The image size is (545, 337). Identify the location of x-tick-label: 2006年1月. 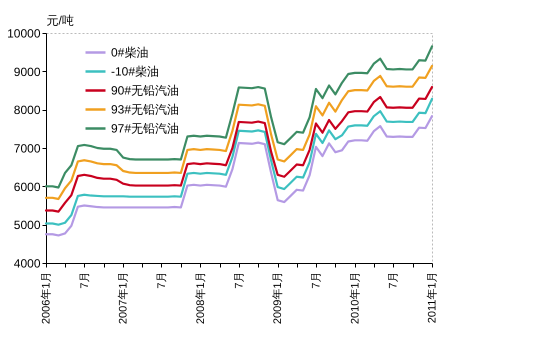
(46, 298).